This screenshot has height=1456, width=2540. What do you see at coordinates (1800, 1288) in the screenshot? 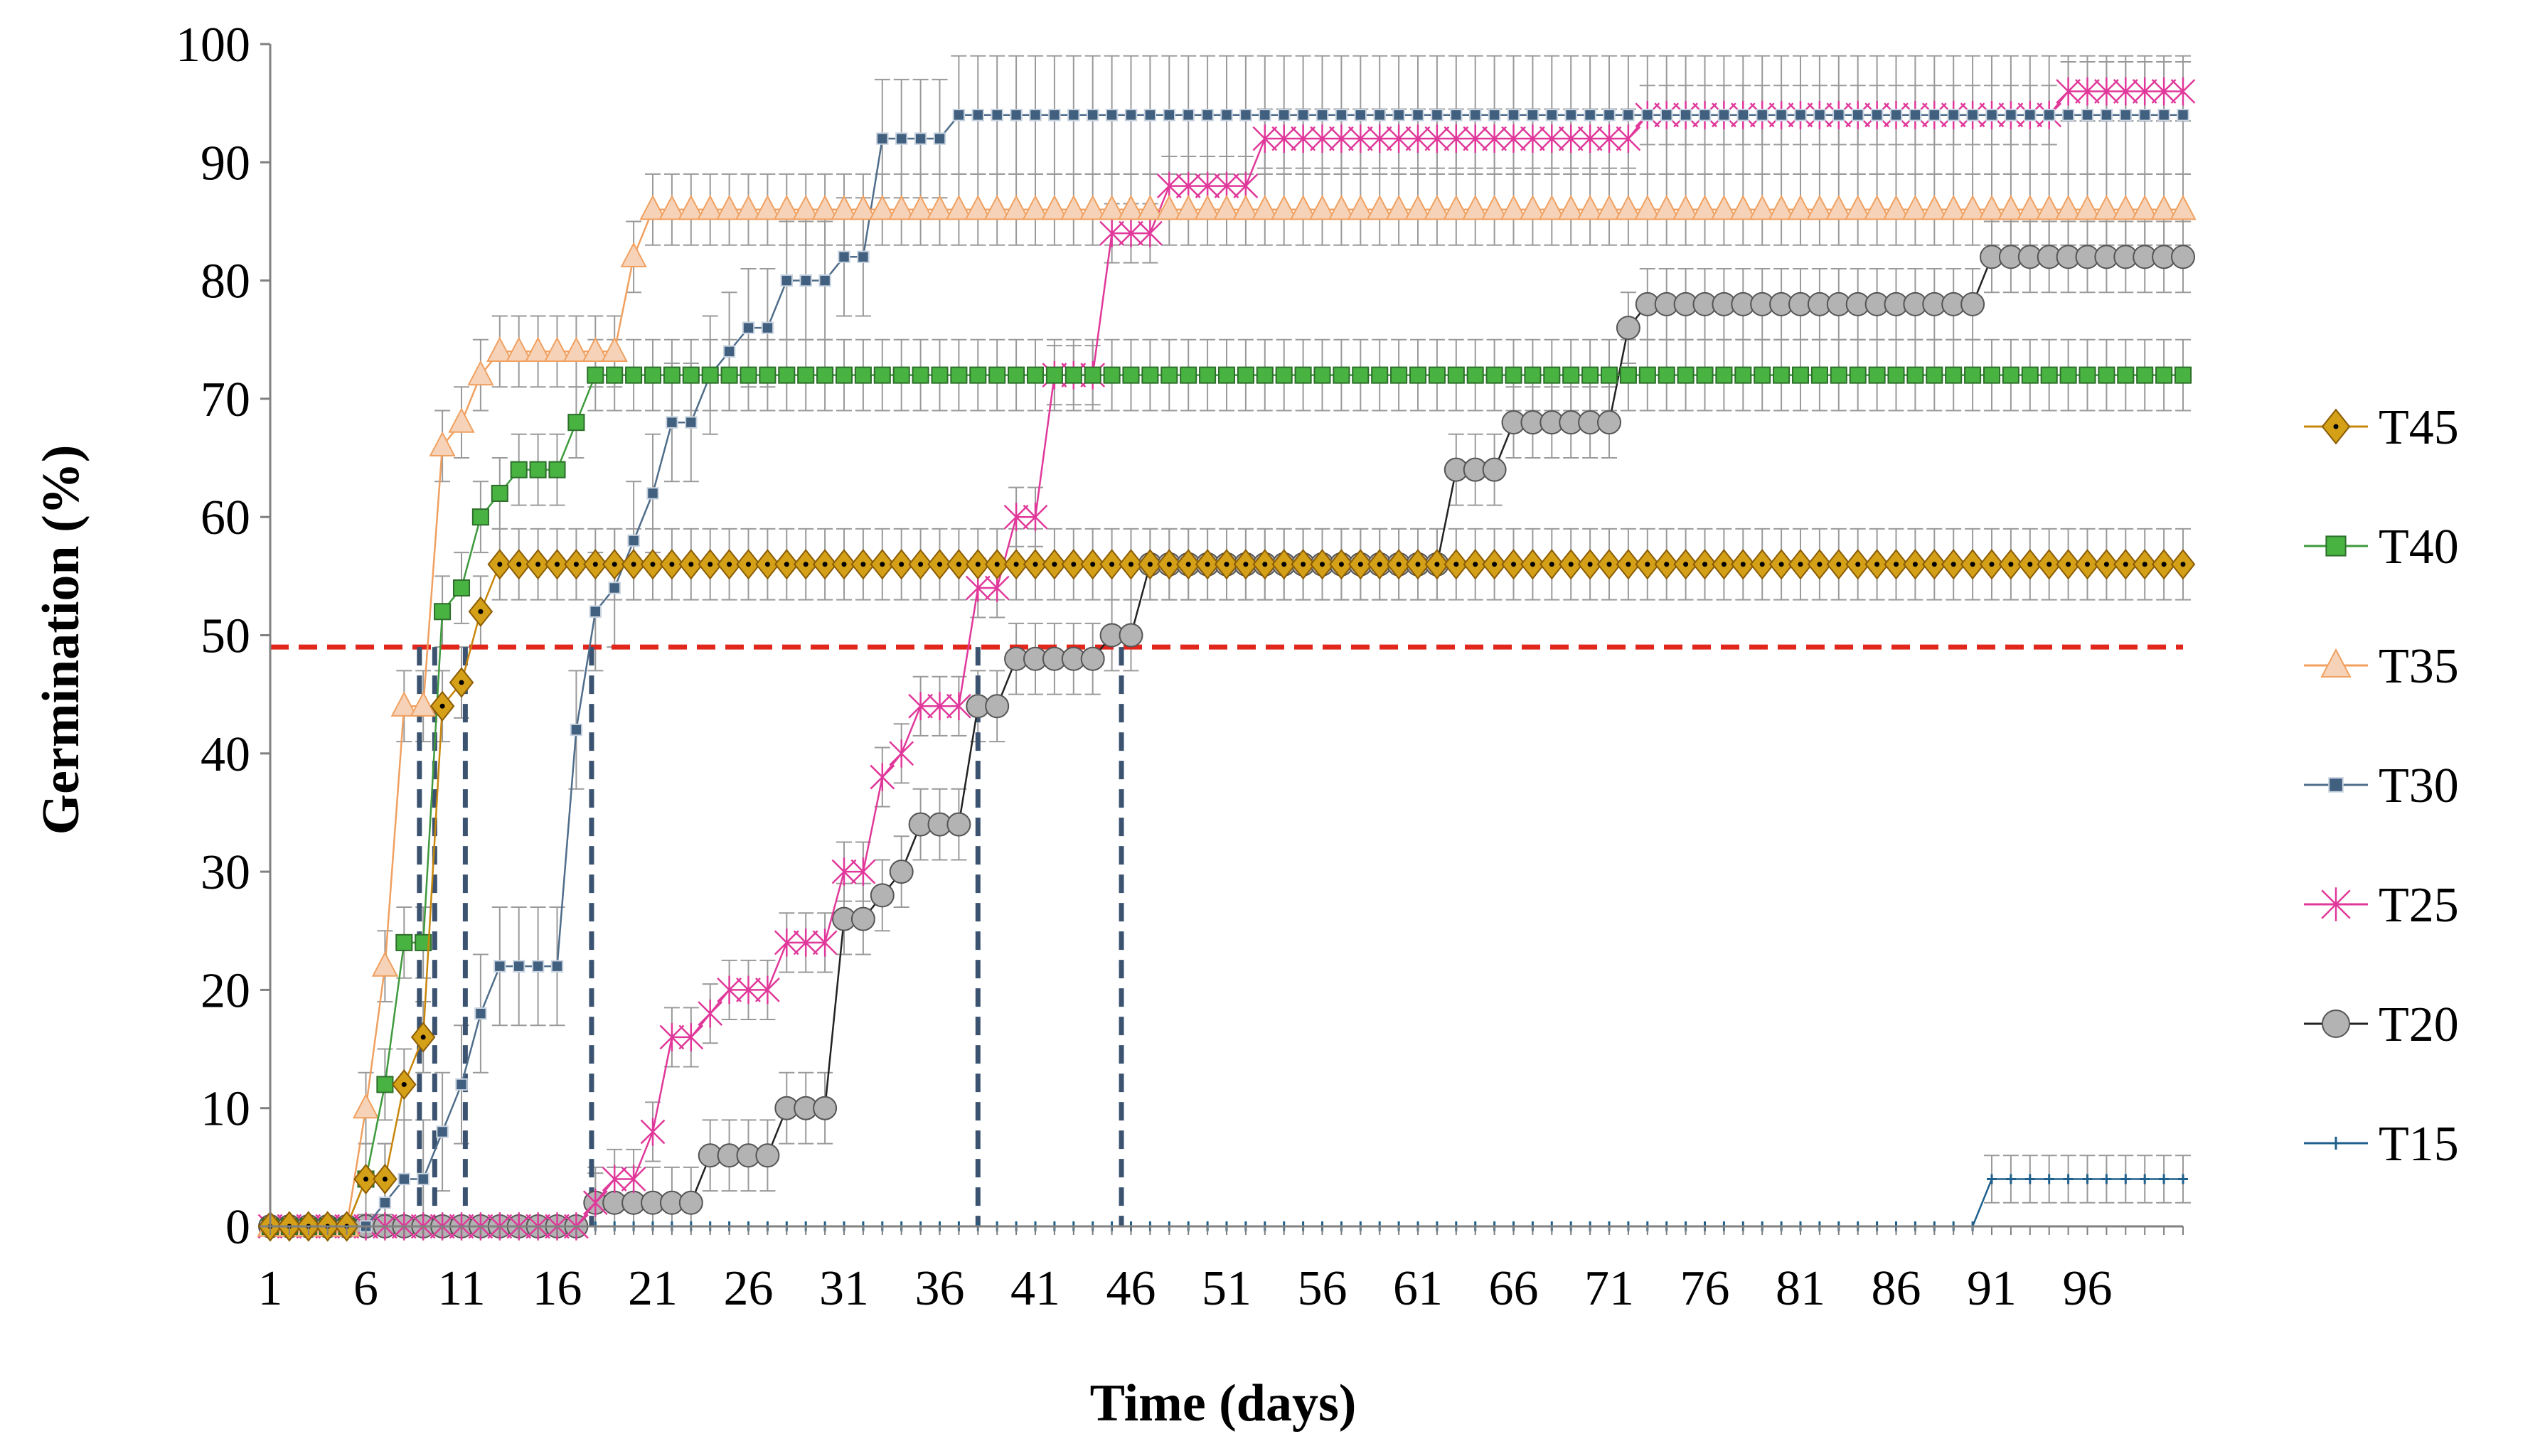
I see `x-tick-label: 81` at bounding box center [1800, 1288].